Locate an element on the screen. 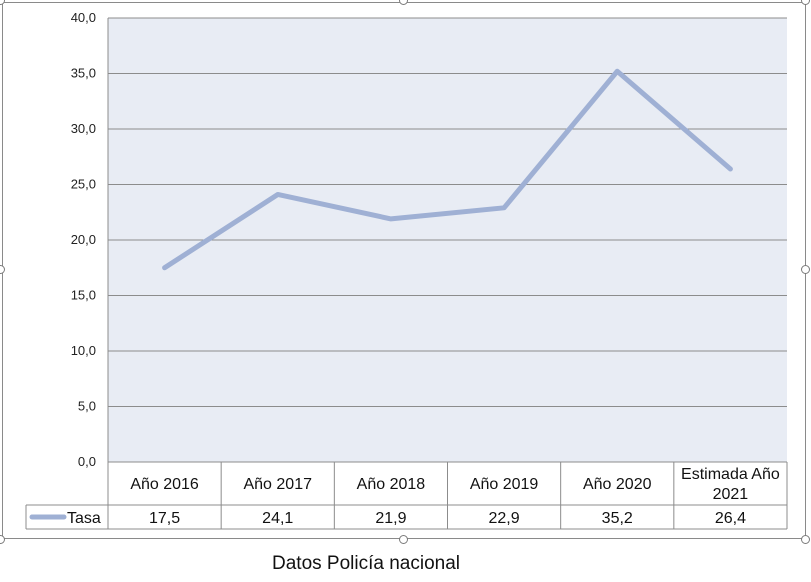 The image size is (811, 582). category-label: Estimada Año is located at coordinates (730, 474).